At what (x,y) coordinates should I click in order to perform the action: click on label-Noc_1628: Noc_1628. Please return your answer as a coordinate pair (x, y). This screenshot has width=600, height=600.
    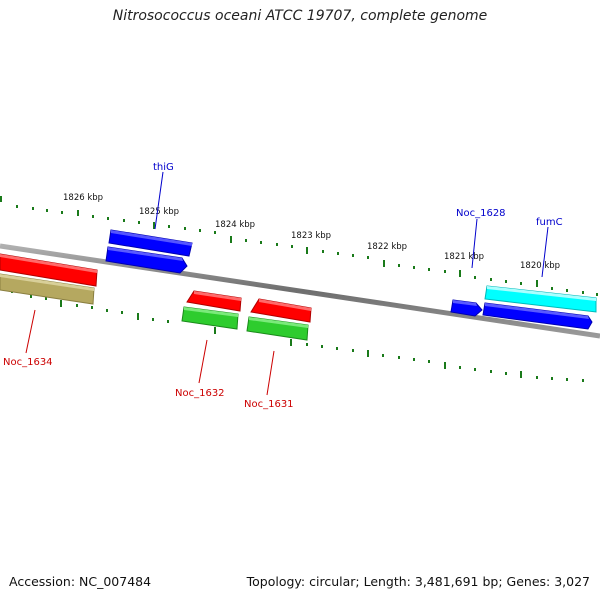
    Looking at the image, I should click on (481, 213).